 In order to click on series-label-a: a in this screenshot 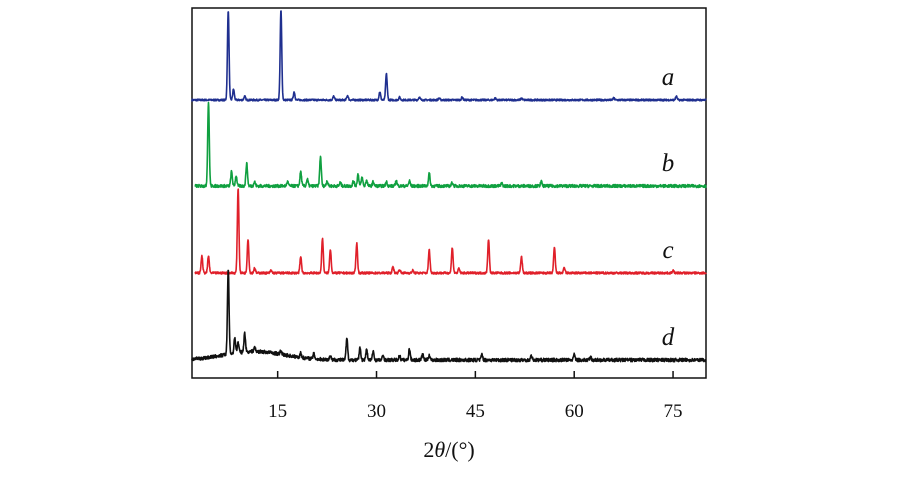, I will do `click(668, 77)`.